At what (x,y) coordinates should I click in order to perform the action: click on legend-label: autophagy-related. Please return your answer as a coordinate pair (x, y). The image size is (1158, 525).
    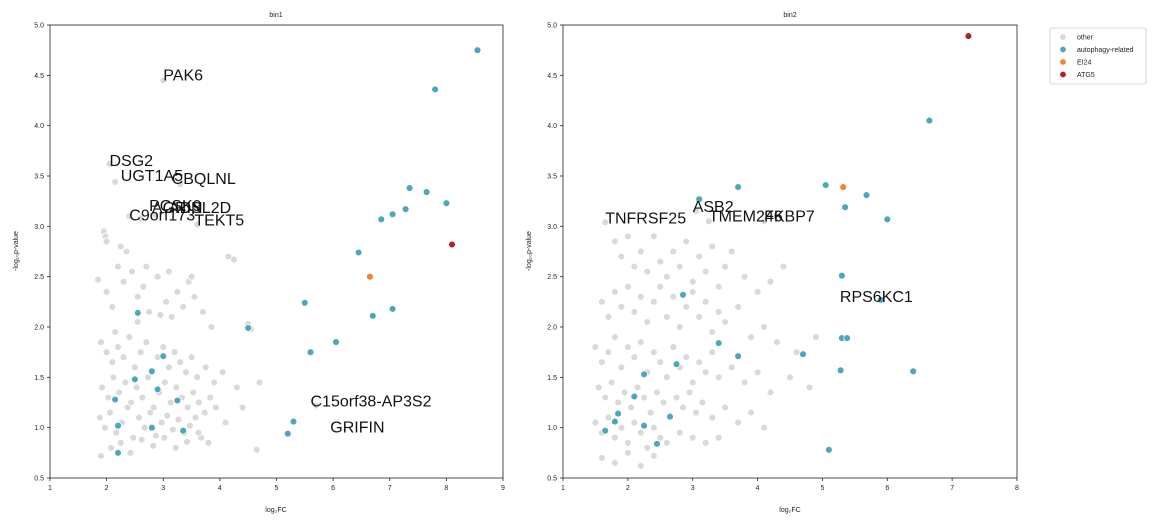
    Looking at the image, I should click on (1105, 50).